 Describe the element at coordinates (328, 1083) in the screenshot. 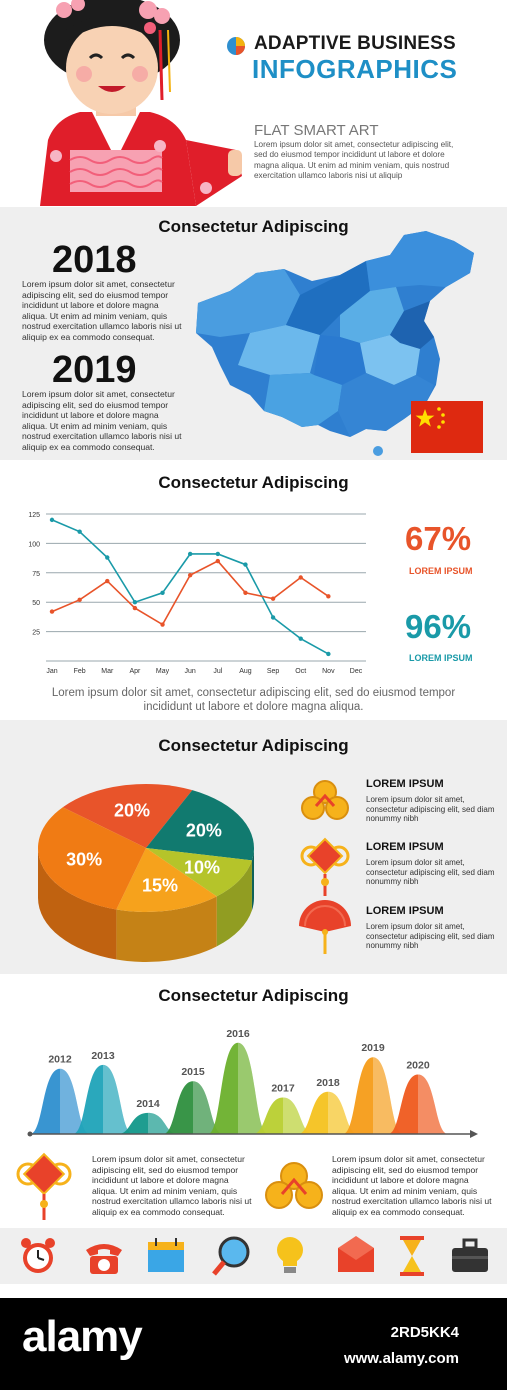

I see `timeline-year-label: 2018` at that location.